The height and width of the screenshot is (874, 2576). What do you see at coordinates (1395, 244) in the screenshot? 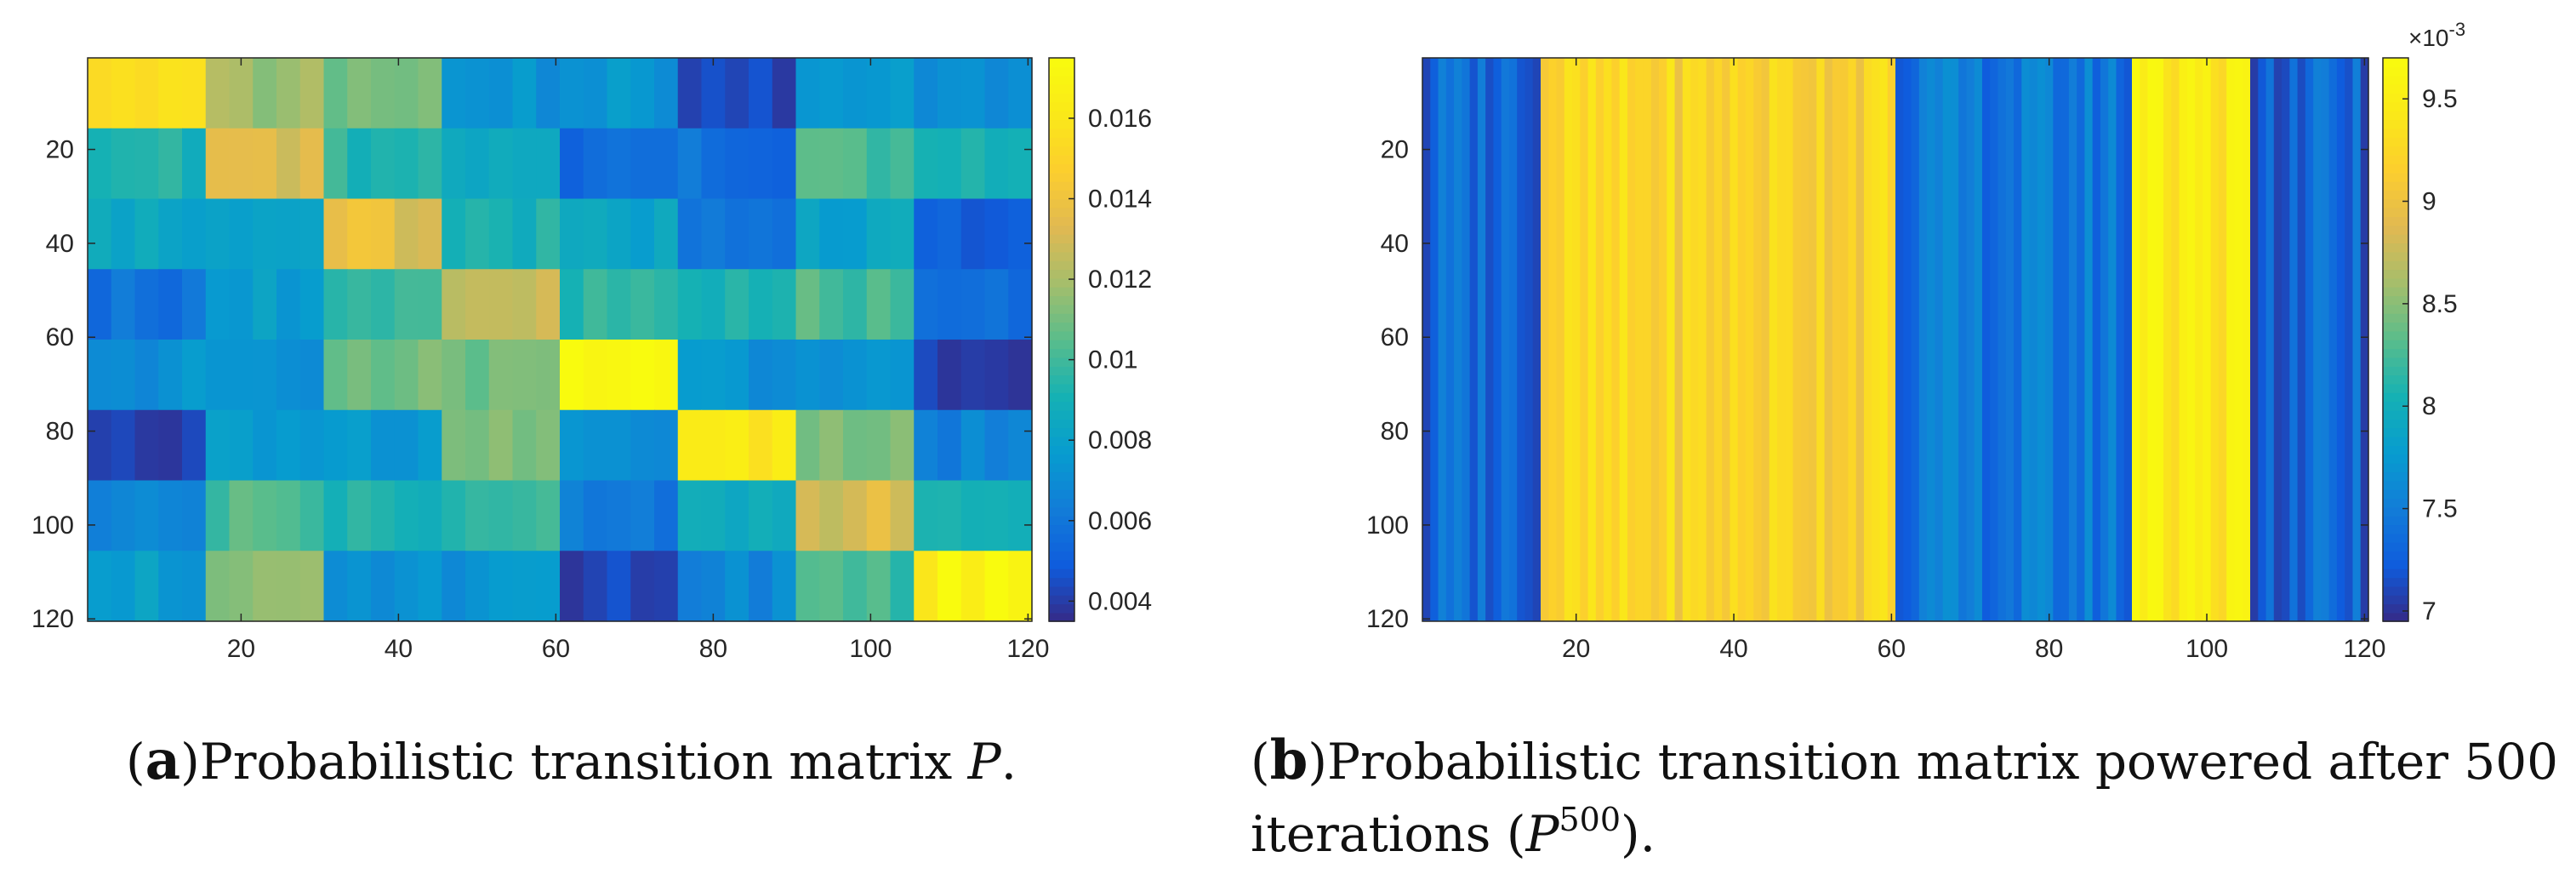
I see `y-tick-label-b-1: 40` at bounding box center [1395, 244].